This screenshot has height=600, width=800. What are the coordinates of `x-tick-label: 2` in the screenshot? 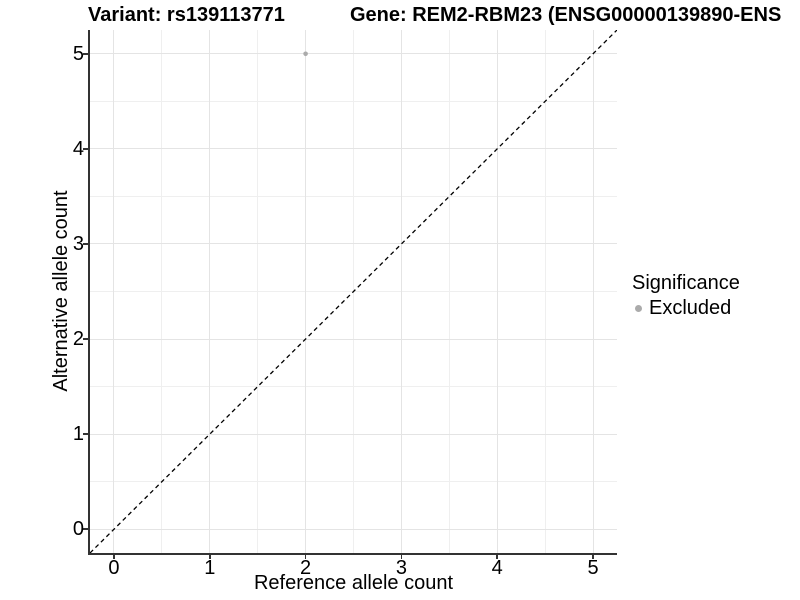 It's located at (306, 568).